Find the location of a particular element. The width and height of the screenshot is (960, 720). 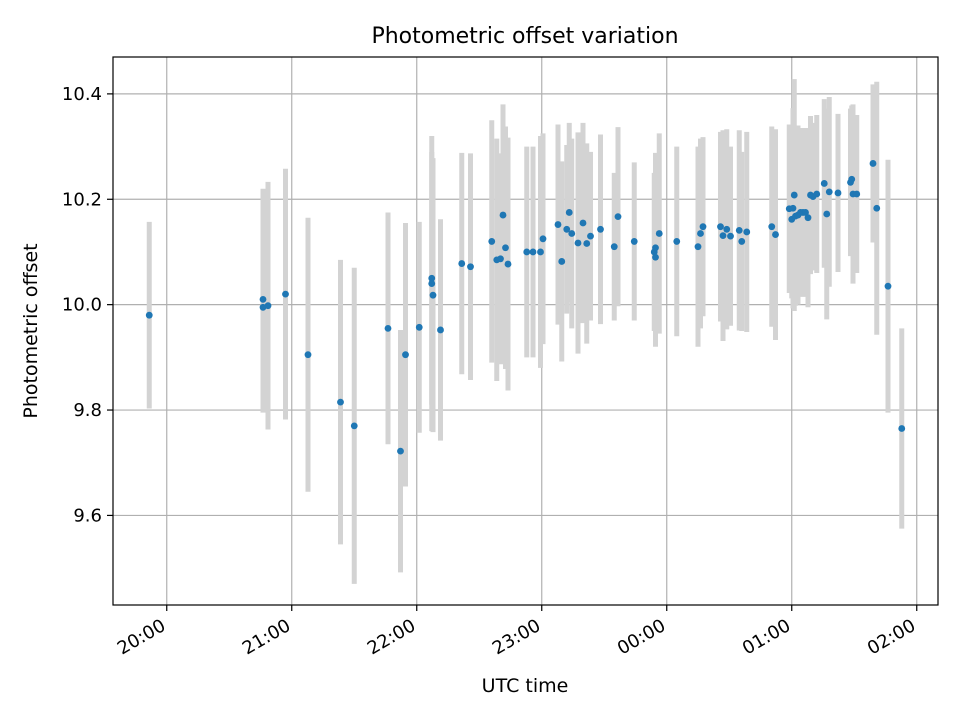

y-tick-label: 9.6 is located at coordinates (87, 515).